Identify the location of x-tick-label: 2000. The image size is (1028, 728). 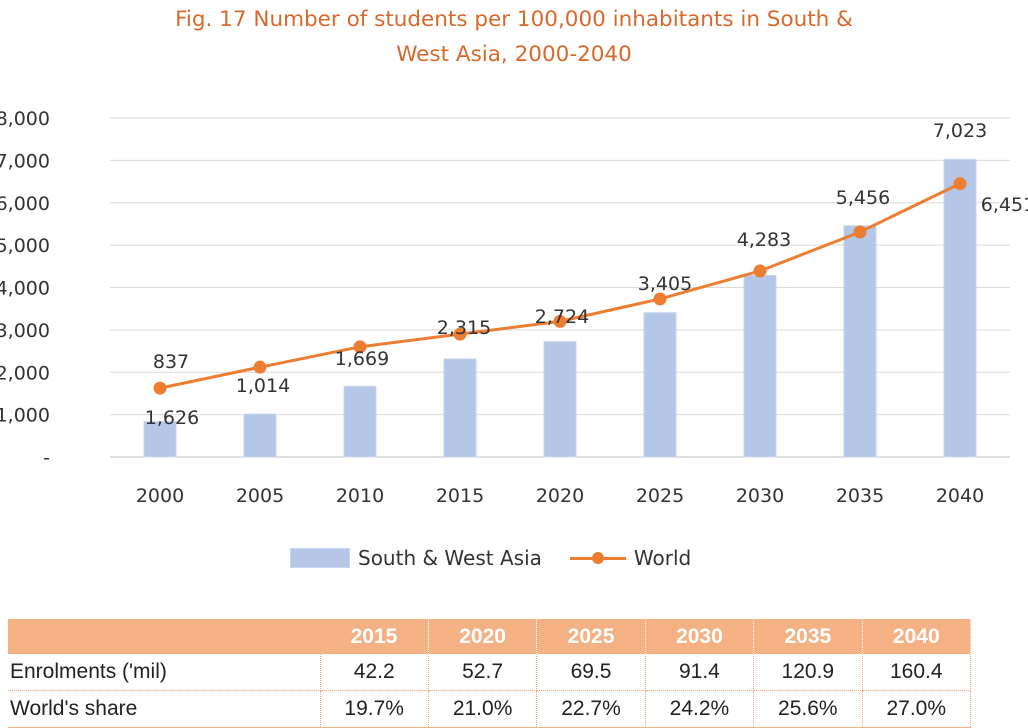
(160, 496).